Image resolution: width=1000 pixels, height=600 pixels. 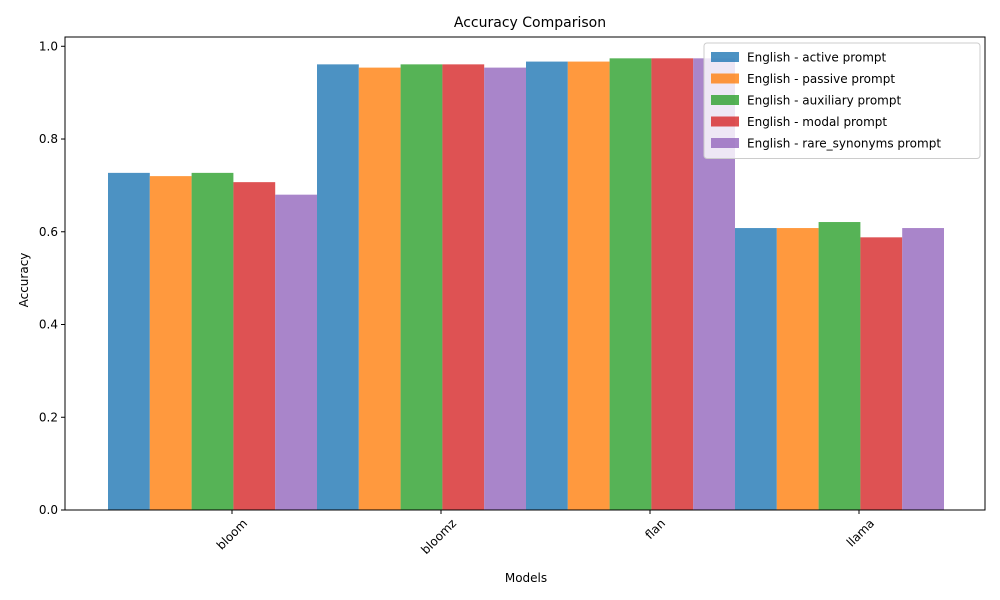 I want to click on legend-label: English - rare_synonyms prompt, so click(x=844, y=144).